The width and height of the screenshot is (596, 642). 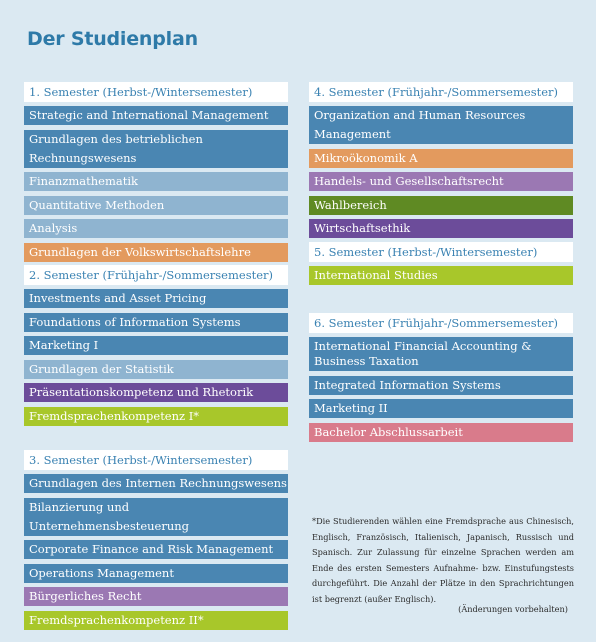 I want to click on course-item: Finanzmathematik, so click(x=156, y=181).